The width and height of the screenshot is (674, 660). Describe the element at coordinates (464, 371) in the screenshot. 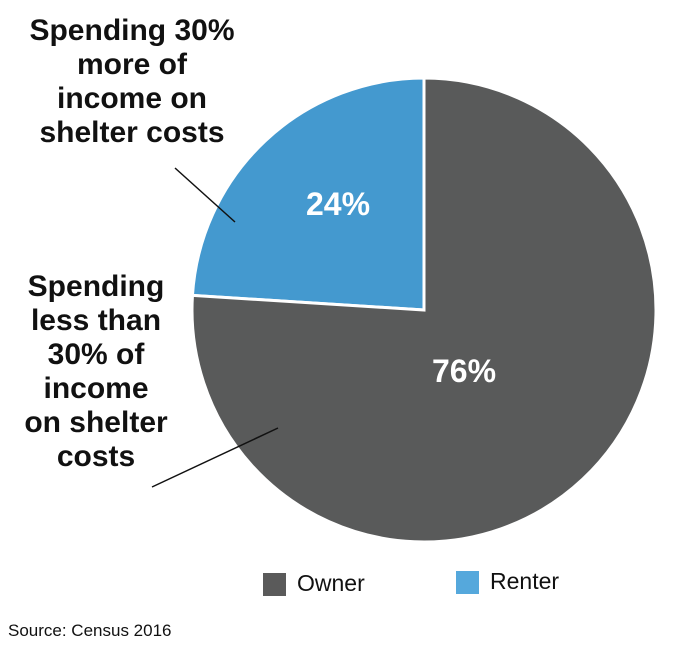

I see `data-label-owner: 76%` at that location.